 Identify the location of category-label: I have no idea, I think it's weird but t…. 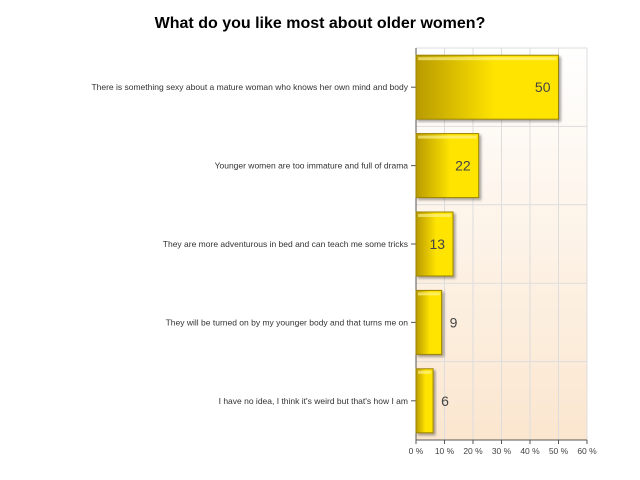
(313, 401).